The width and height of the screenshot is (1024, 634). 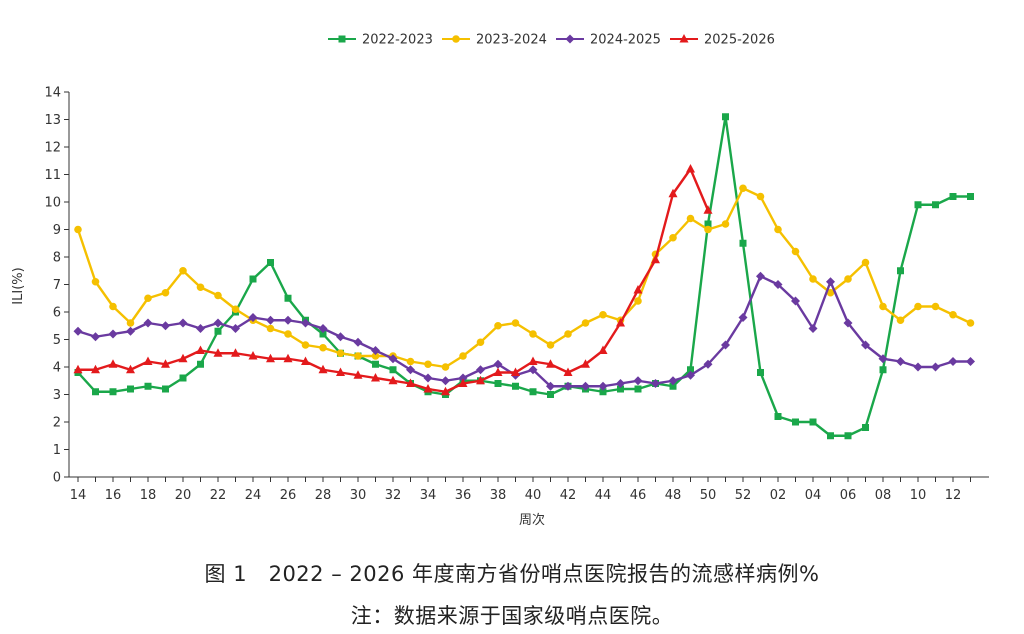 I want to click on y-tick-label: 5, so click(x=57, y=340).